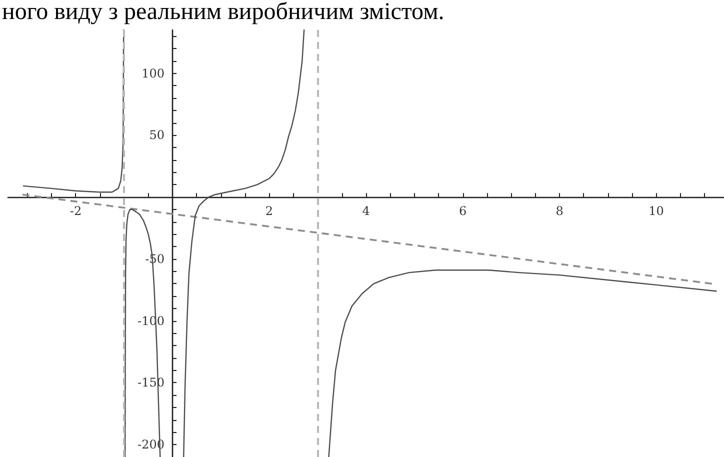  I want to click on x-tick-label: 4, so click(366, 211).